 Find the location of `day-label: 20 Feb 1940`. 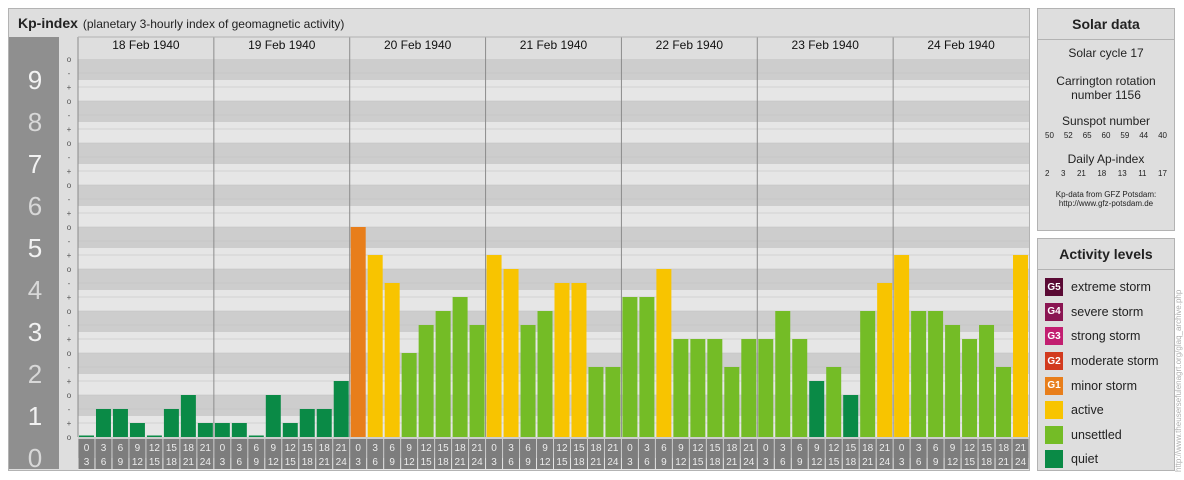

day-label: 20 Feb 1940 is located at coordinates (418, 45).